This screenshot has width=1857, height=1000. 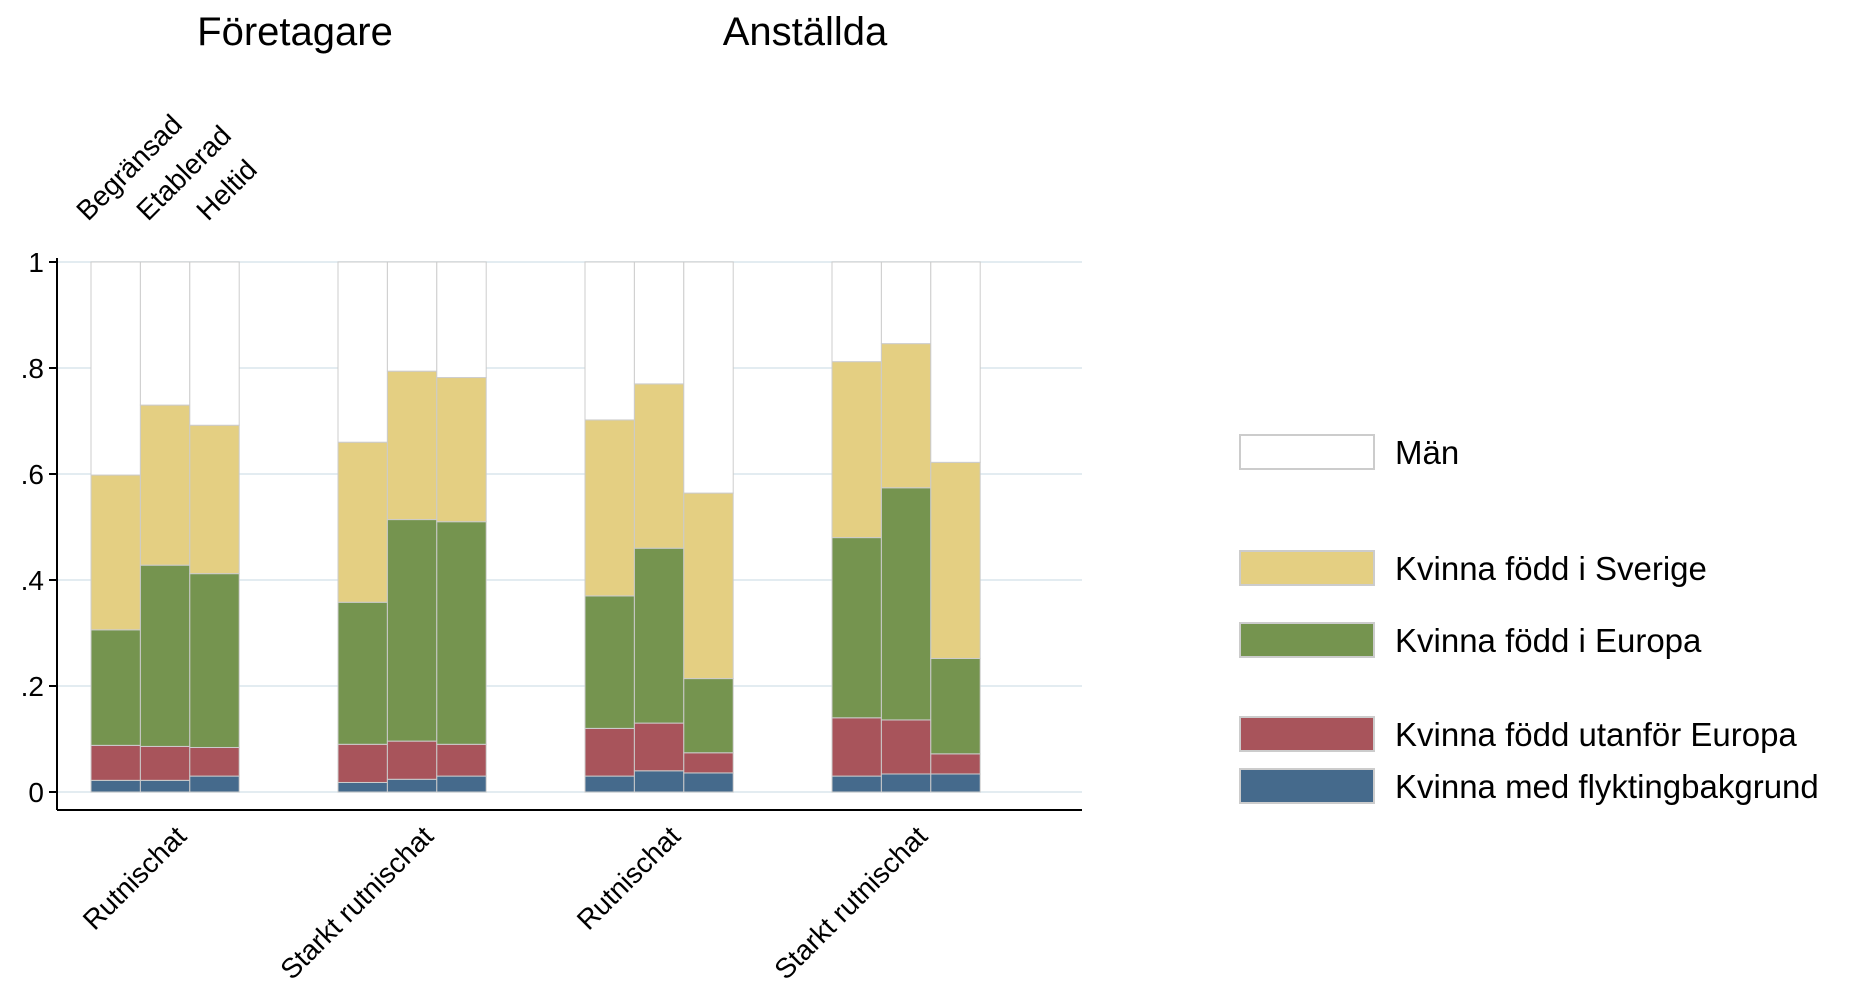 I want to click on y-tick-label: .2, so click(x=32, y=686).